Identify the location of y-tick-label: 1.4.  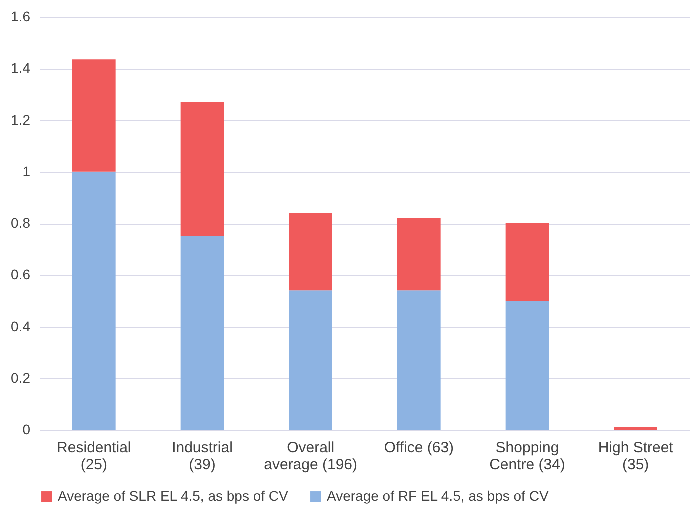
(21, 68).